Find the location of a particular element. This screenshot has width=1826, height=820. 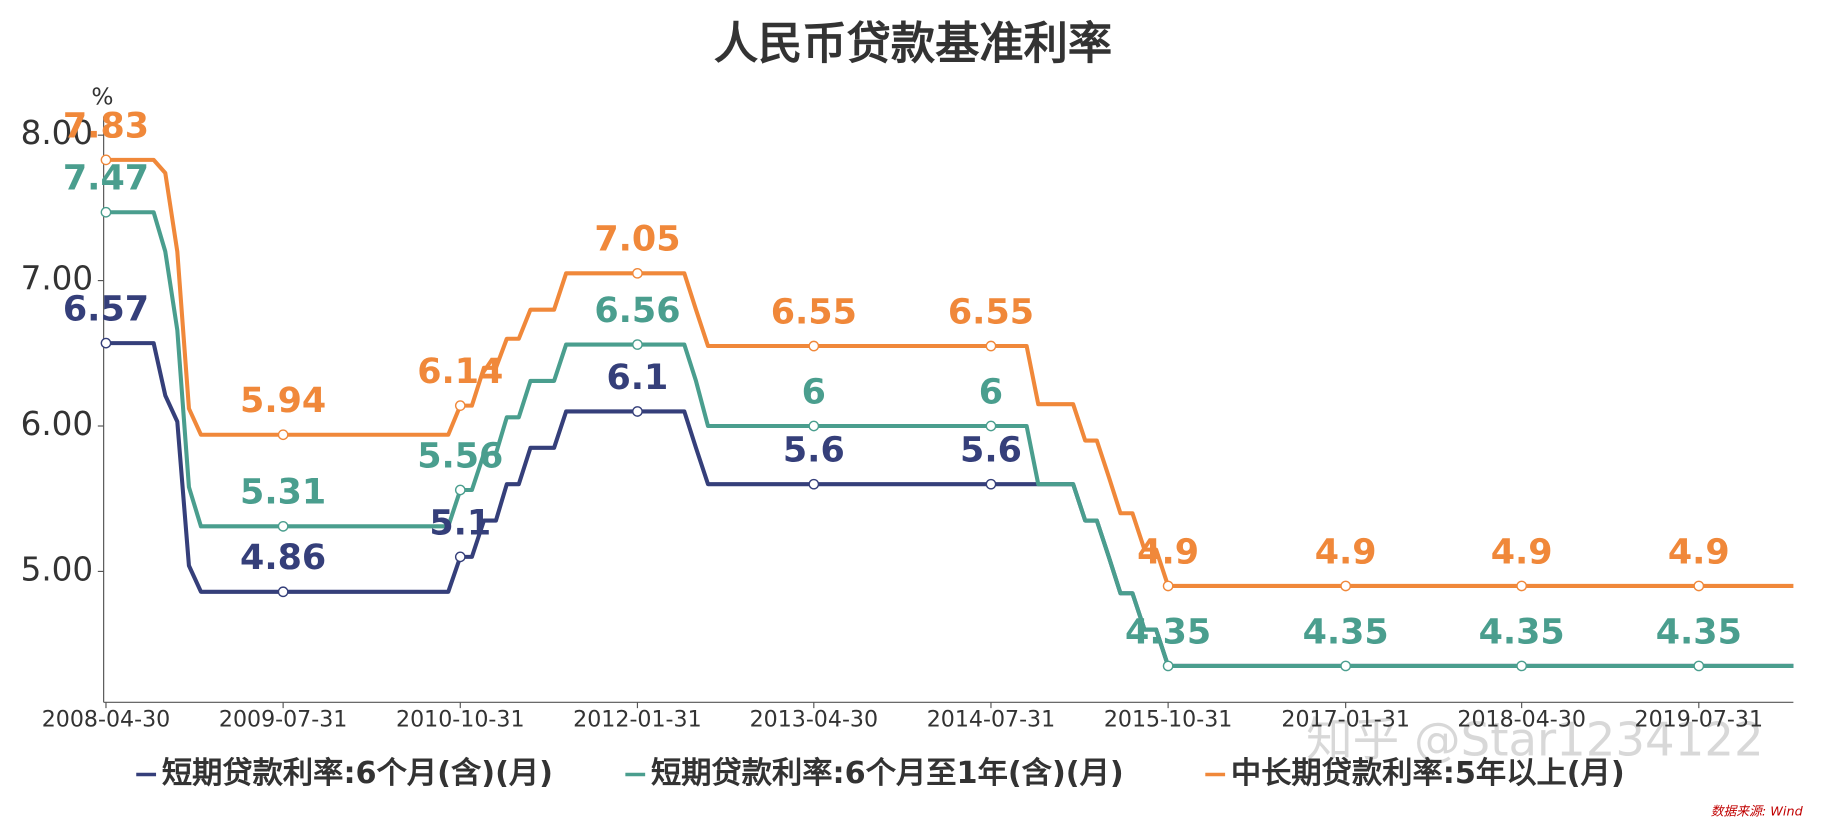

watermark: 知乎 @Star1234122 is located at coordinates (1535, 740).